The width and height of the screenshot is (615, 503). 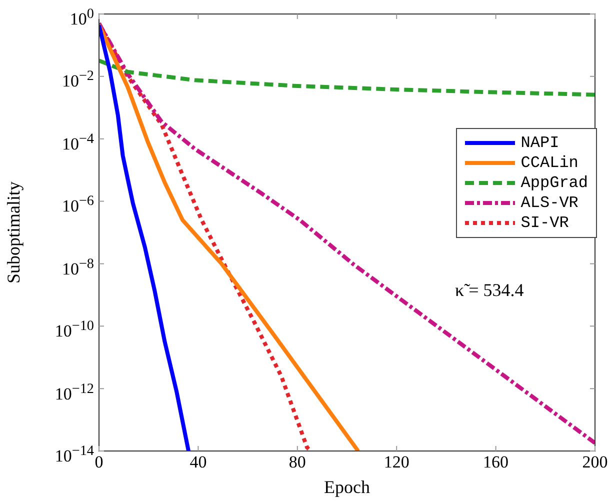 I want to click on x-tick-label: 80, so click(x=297, y=462).